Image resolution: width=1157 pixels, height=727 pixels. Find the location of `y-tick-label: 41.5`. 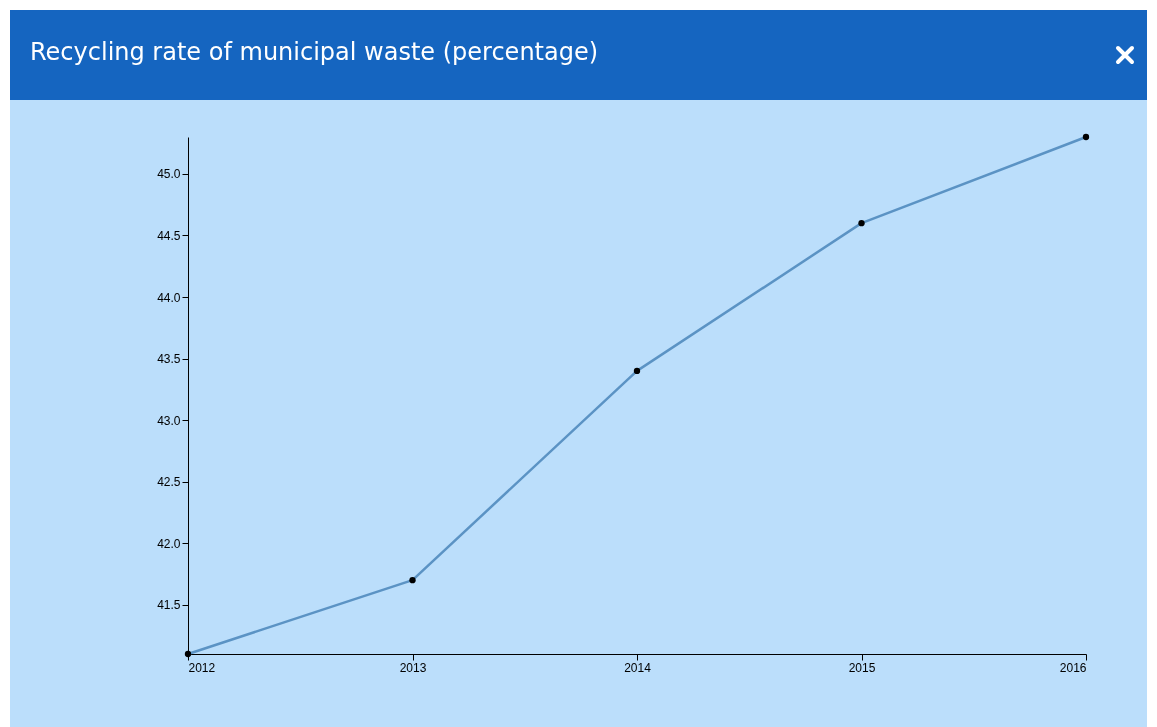

y-tick-label: 41.5 is located at coordinates (169, 605).